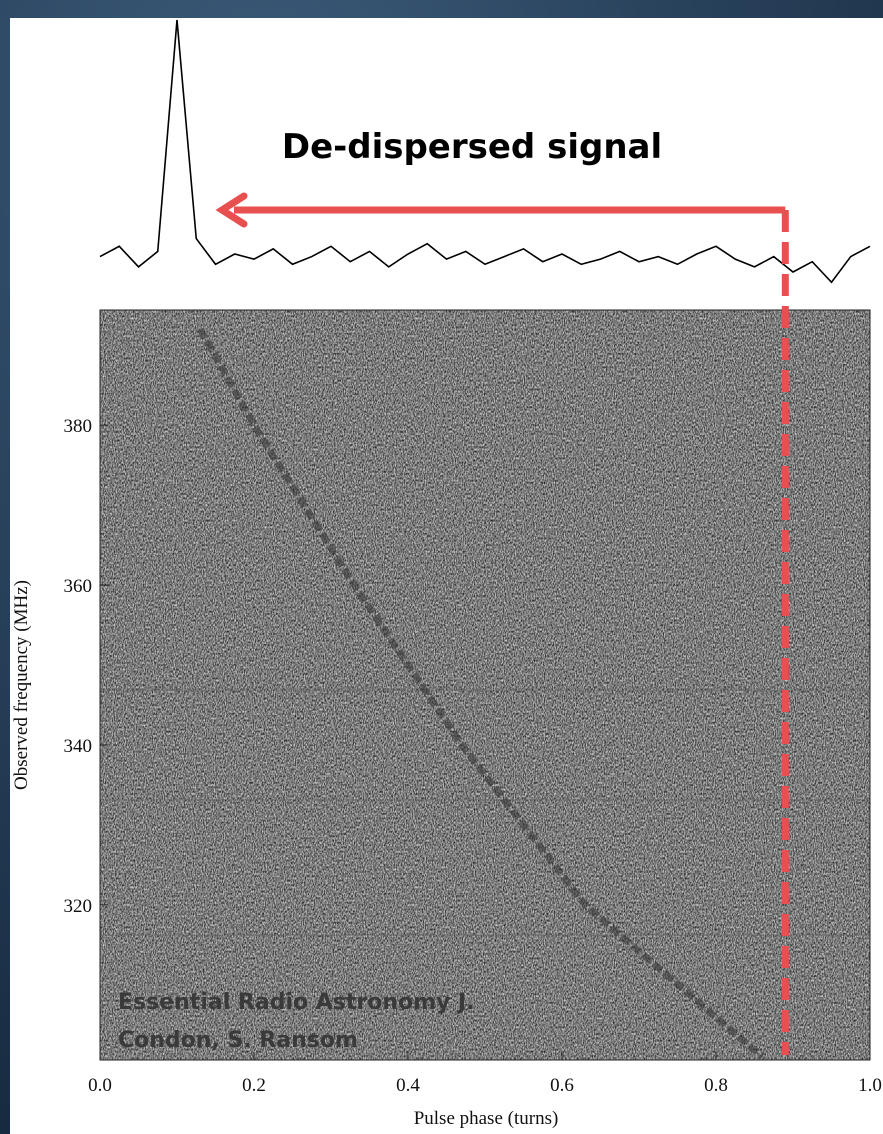  I want to click on arrow-head, so click(231, 210).